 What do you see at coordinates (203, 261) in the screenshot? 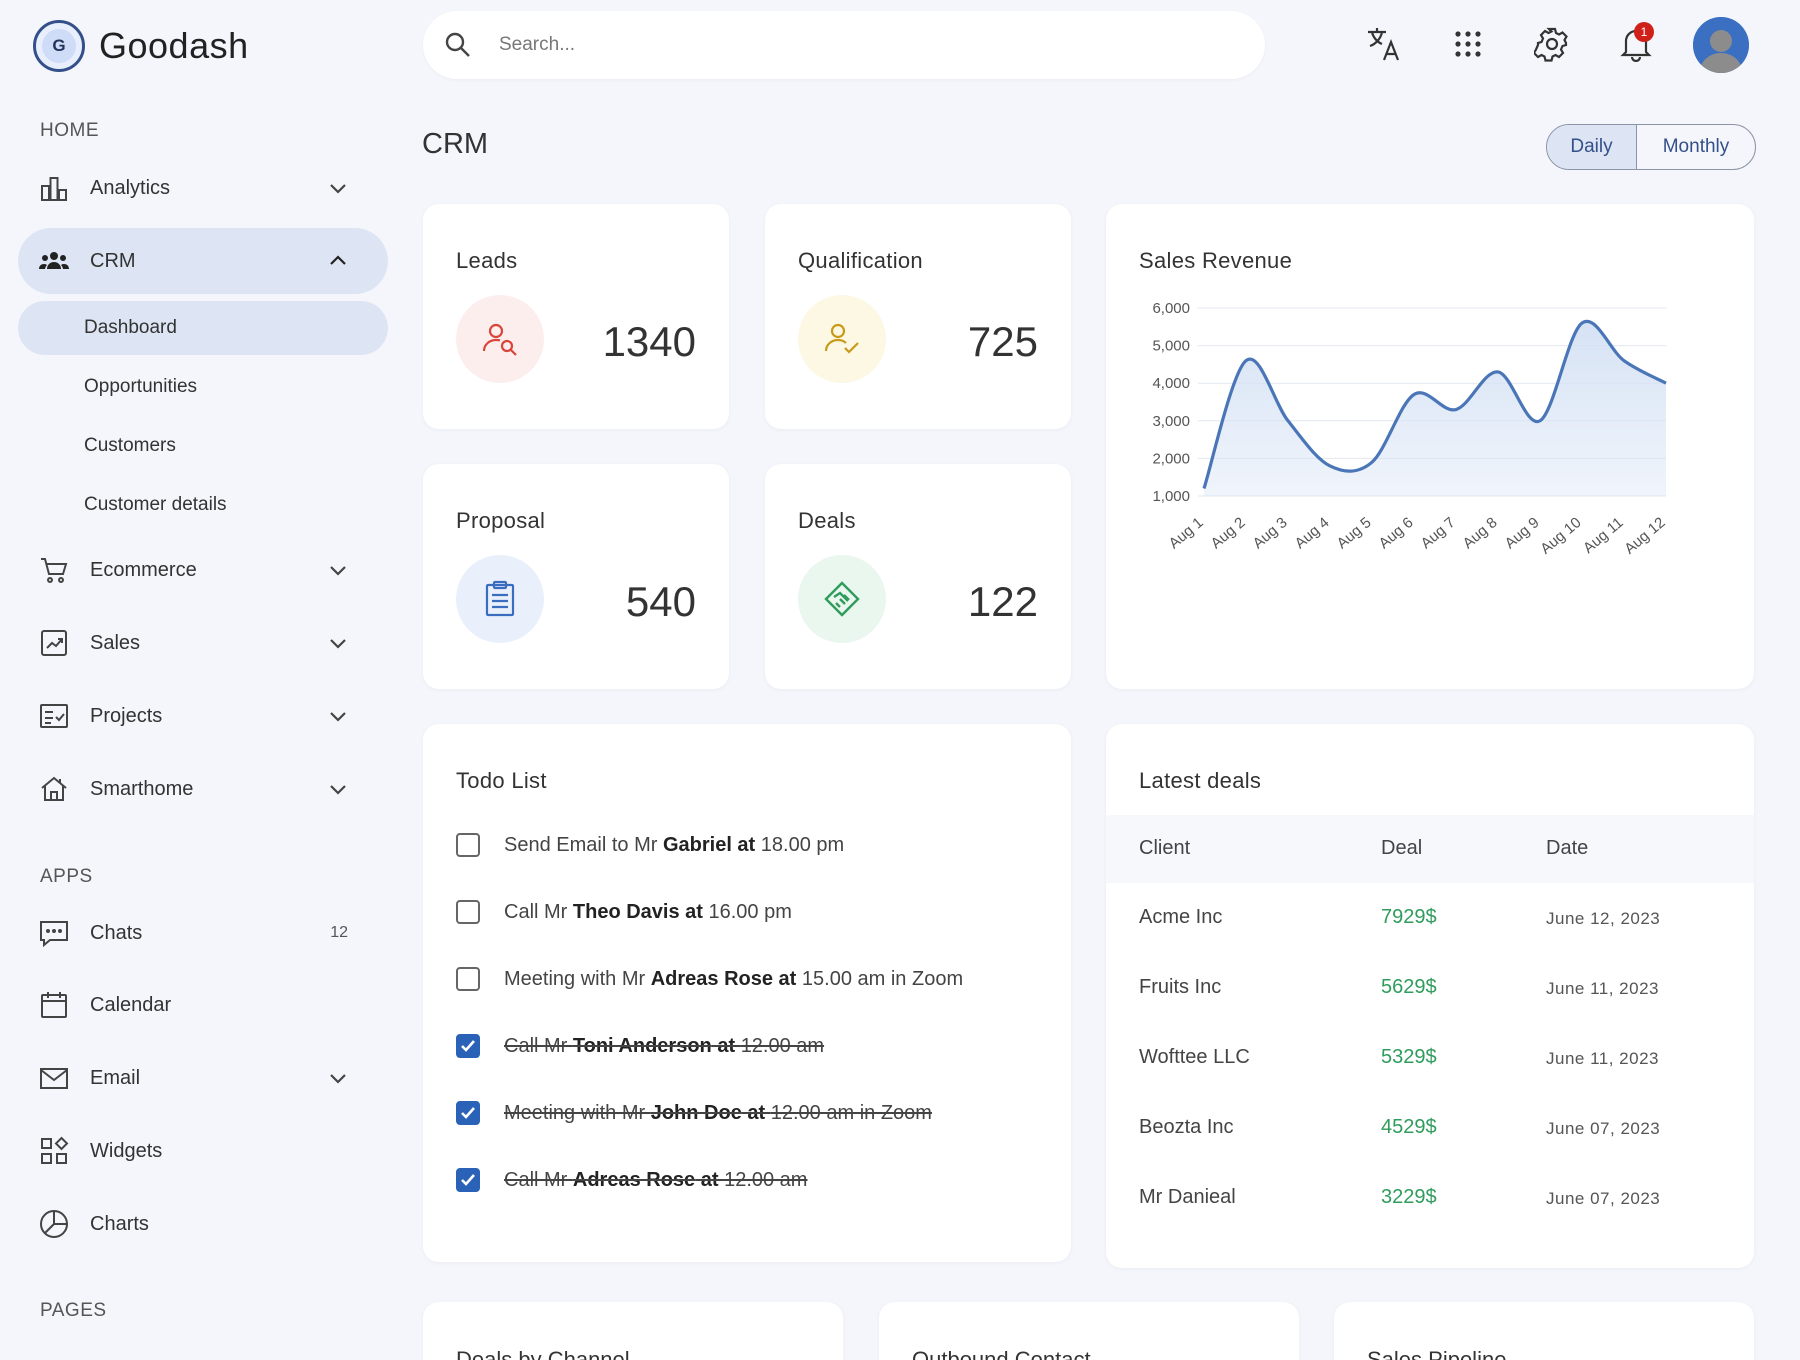
I see `sidebar-item-crm: CRM` at bounding box center [203, 261].